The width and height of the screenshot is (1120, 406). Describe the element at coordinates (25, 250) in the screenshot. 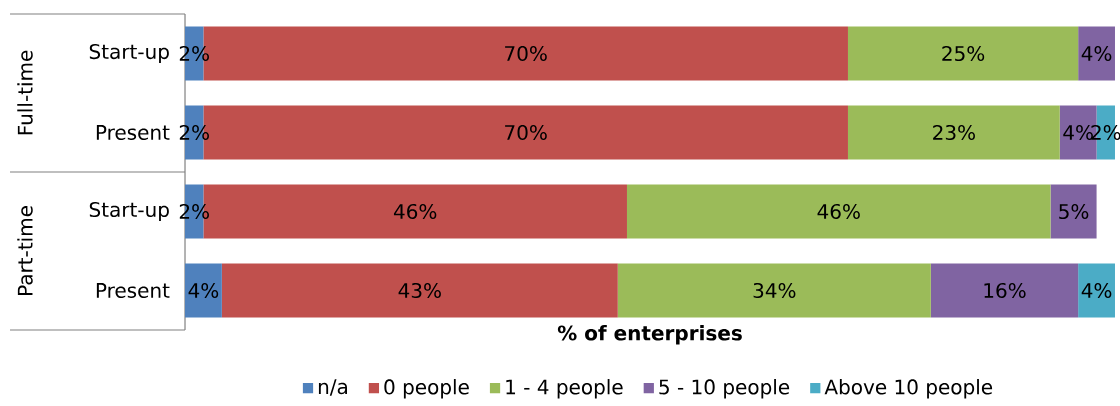

I see `text: Part-time` at that location.